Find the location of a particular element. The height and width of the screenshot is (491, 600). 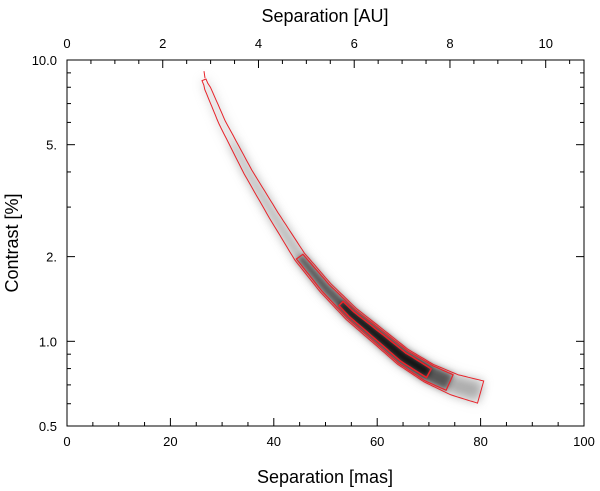

x-bottom-tick-label: 20 is located at coordinates (170, 441).